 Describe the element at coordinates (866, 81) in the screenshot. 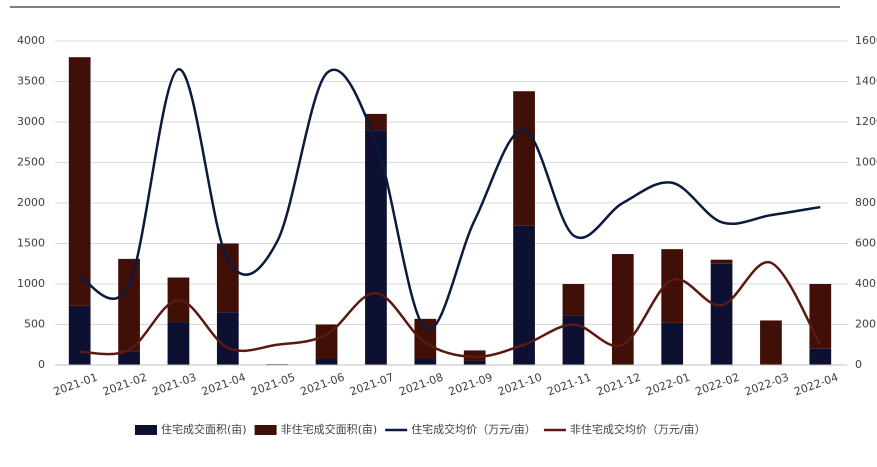

I see `y2-tick-label: 1400` at that location.